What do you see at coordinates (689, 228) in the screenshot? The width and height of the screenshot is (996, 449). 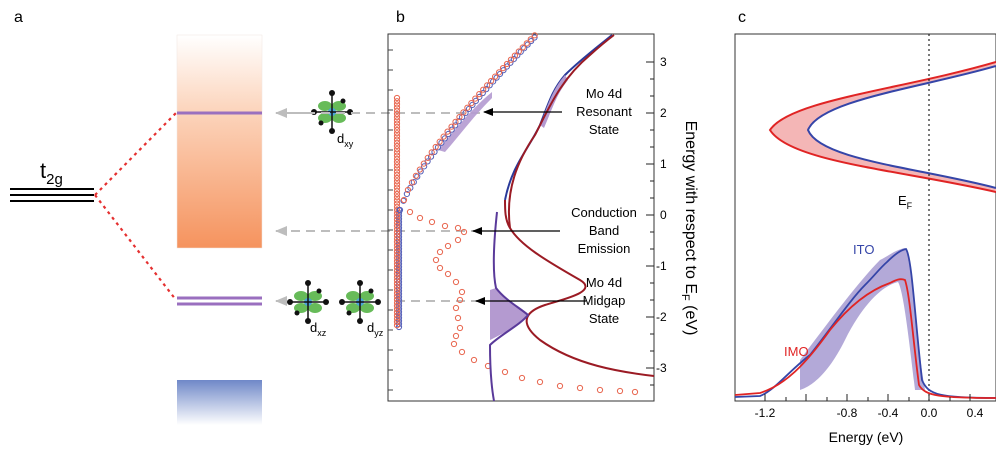 I see `panel-b-ylabel: Energy with respect to EF (eV)` at bounding box center [689, 228].